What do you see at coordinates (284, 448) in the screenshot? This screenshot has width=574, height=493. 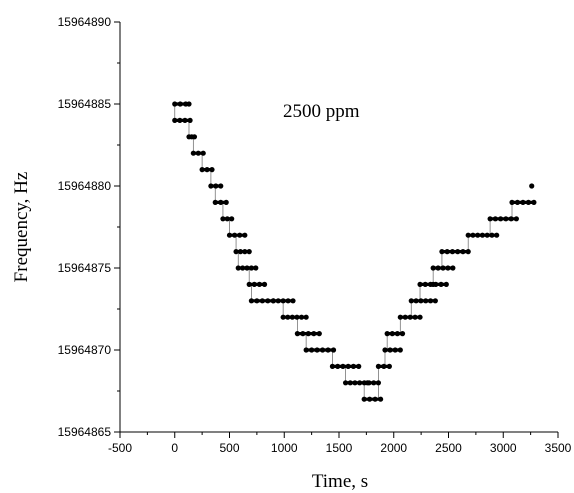 I see `x-tick-label: 1000` at bounding box center [284, 448].